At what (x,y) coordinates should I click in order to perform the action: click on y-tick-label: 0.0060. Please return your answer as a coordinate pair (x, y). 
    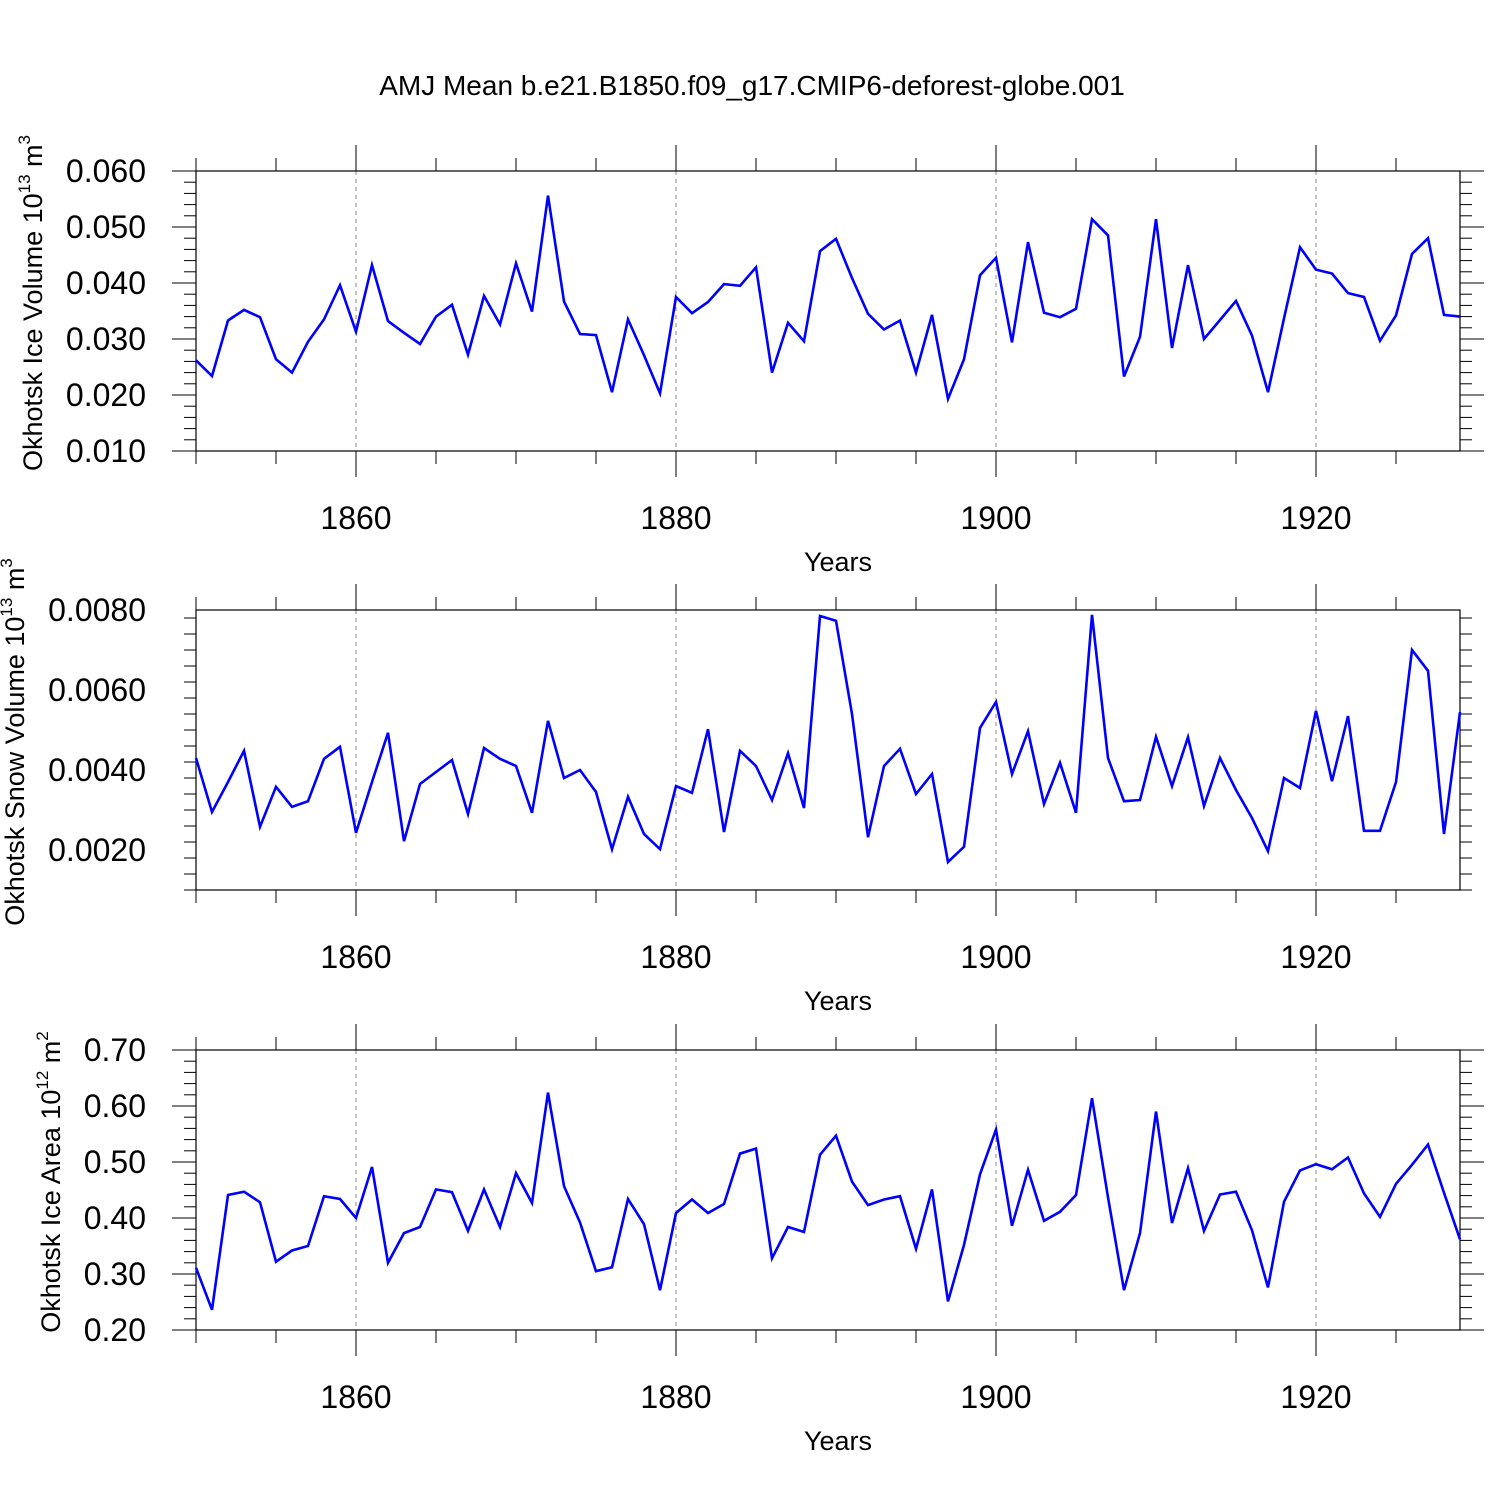
    Looking at the image, I should click on (97, 690).